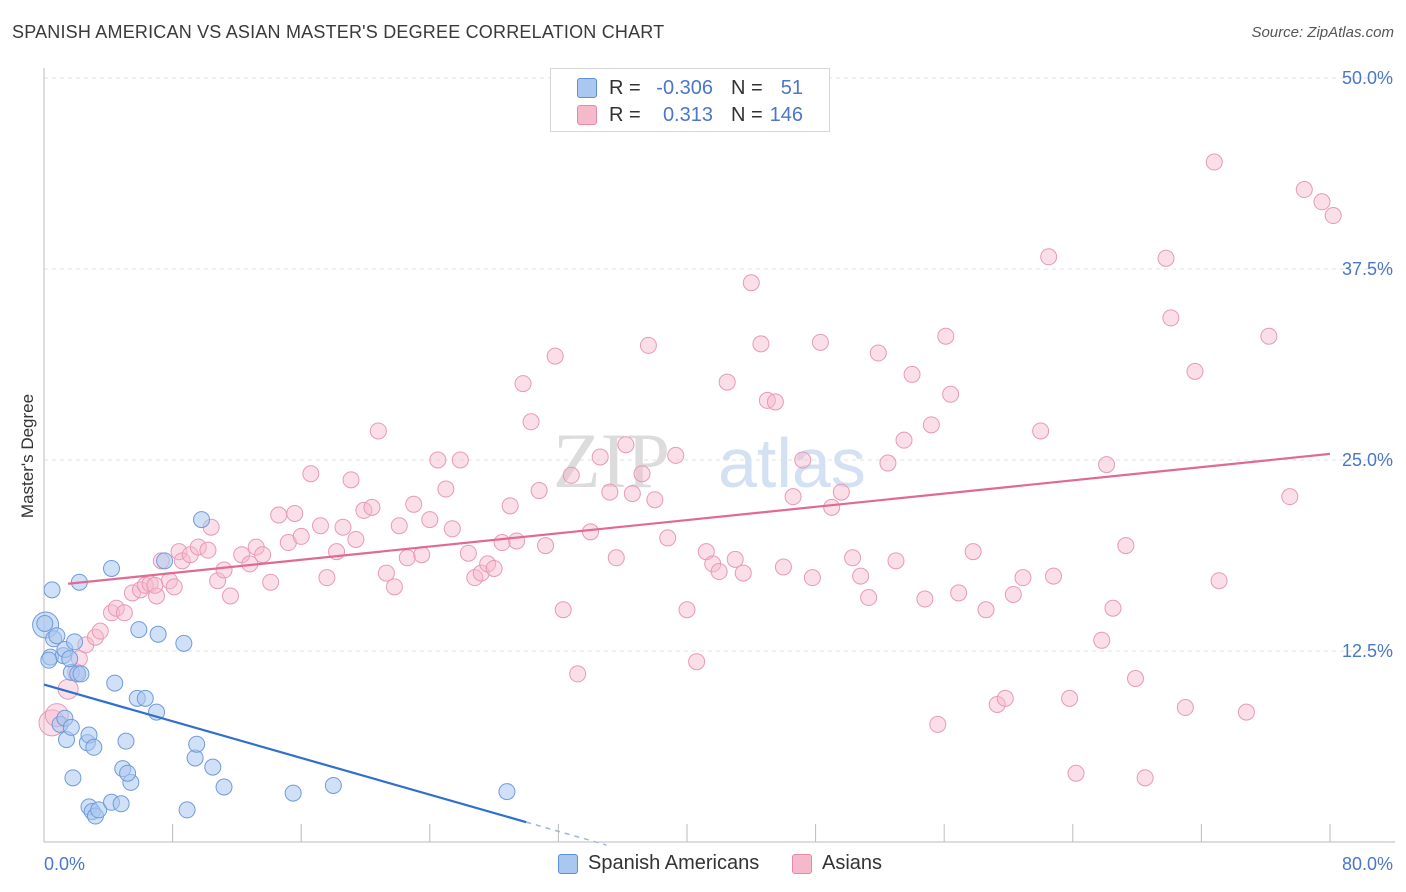 The image size is (1406, 892). Describe the element at coordinates (674, 863) in the screenshot. I see `bottom-legend-label: Spanish Americans` at that location.